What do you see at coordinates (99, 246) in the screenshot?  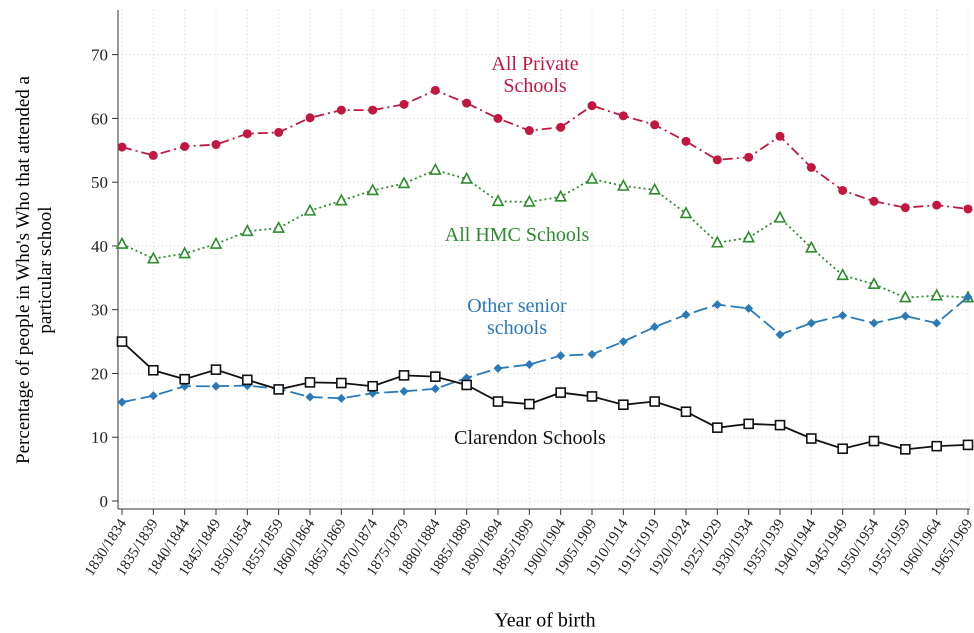 I see `y-tick-label: 40` at bounding box center [99, 246].